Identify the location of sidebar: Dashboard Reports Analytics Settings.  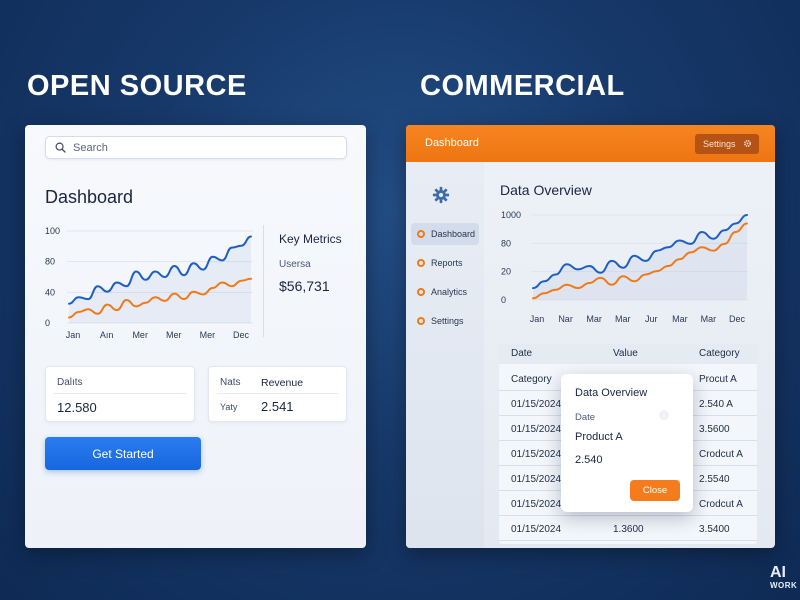
(445, 355).